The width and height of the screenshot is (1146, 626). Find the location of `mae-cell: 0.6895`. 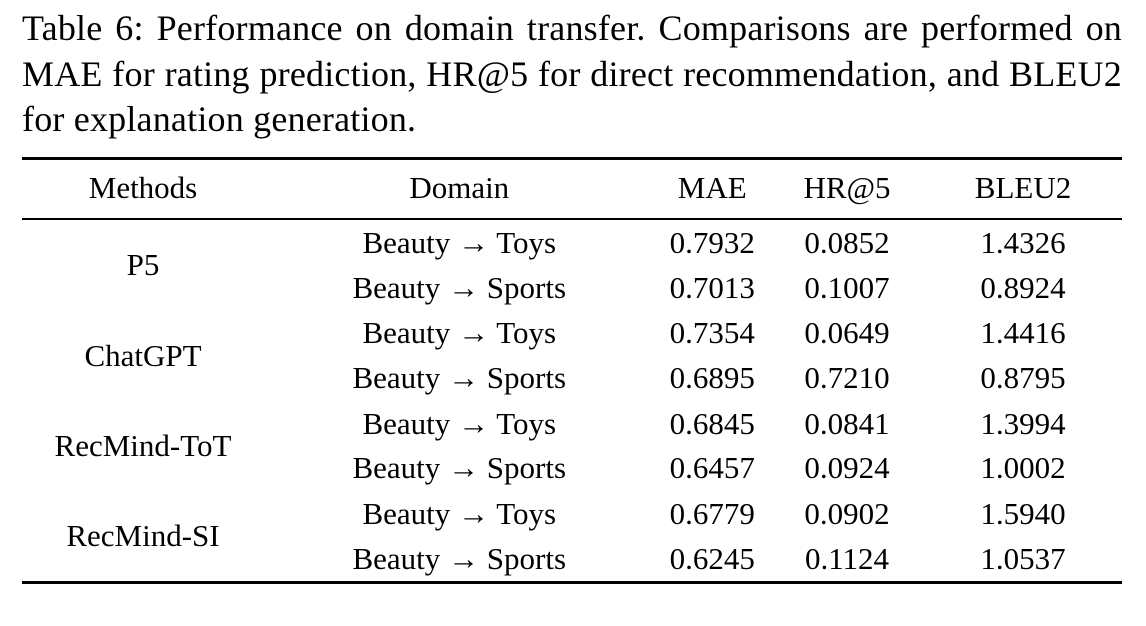

mae-cell: 0.6895 is located at coordinates (712, 378).